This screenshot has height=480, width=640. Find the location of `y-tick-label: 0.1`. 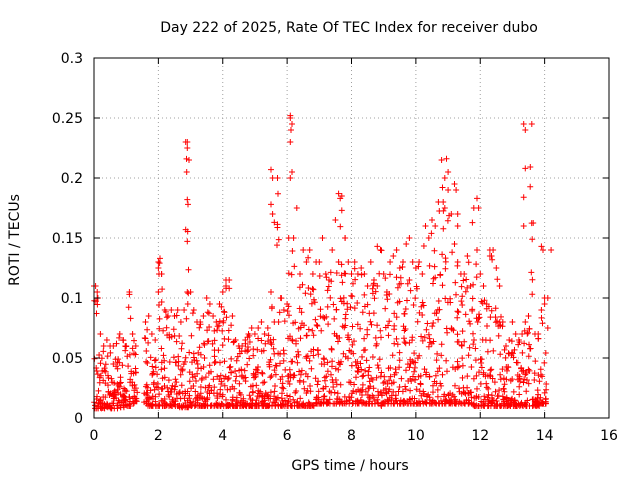

y-tick-label: 0.1 is located at coordinates (72, 299).